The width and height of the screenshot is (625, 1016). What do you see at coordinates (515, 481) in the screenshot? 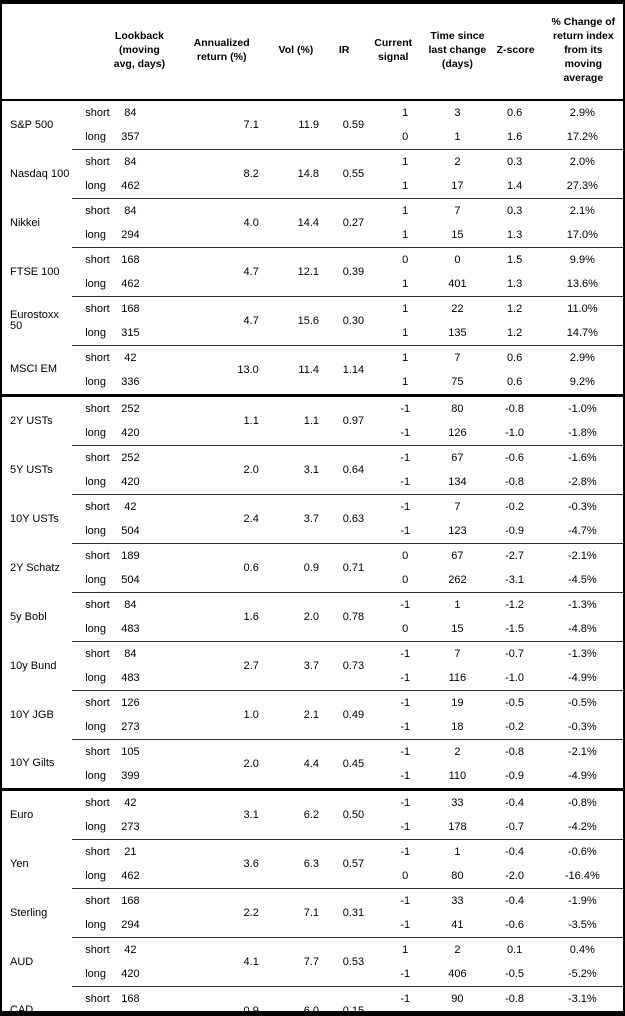
I see `z-score-value: -0.8` at bounding box center [515, 481].